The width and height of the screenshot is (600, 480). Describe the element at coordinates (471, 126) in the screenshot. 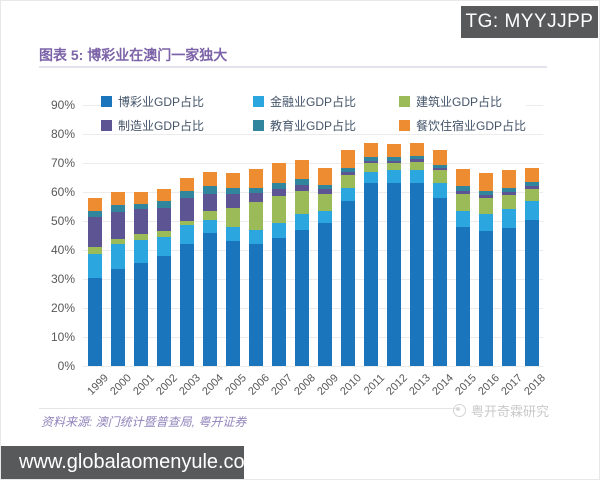

I see `legend-label: 餐饮住宿业GDP占比` at that location.